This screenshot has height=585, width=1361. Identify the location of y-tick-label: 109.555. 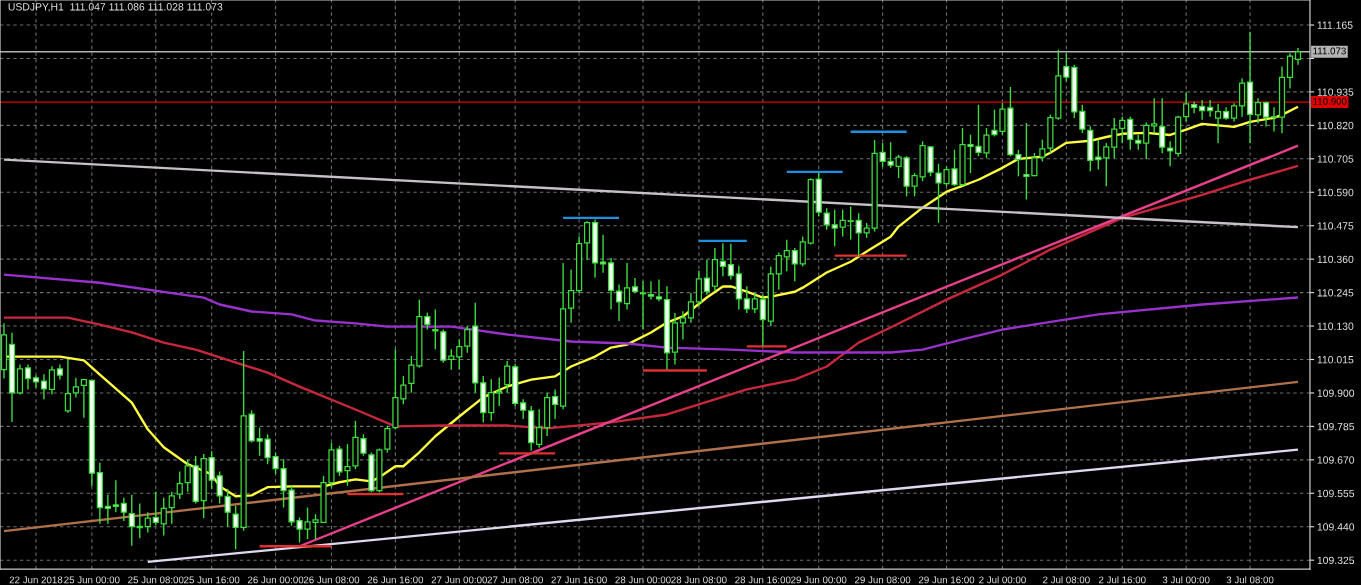
(1336, 493).